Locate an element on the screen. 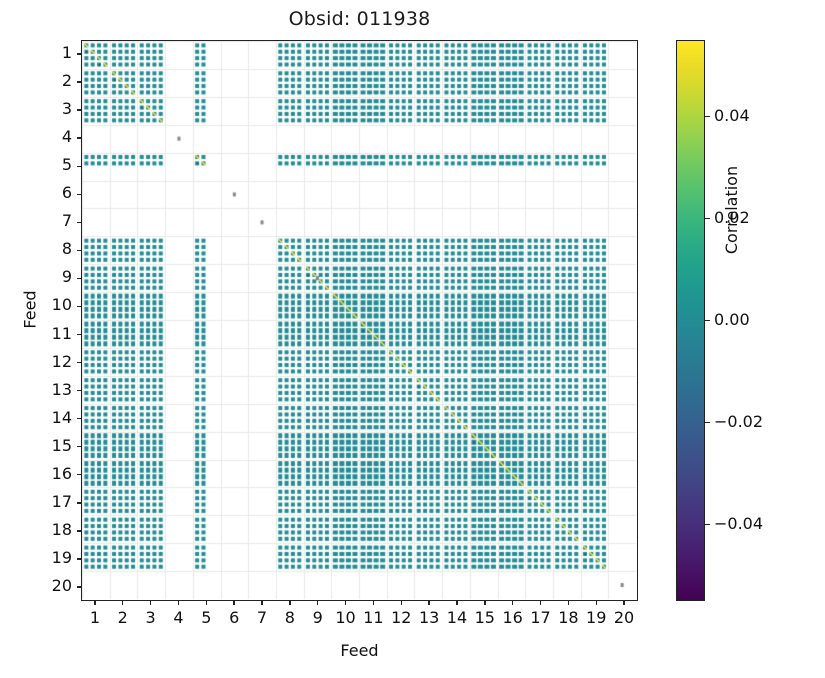  x-tick-label-5: 5 is located at coordinates (206, 617).